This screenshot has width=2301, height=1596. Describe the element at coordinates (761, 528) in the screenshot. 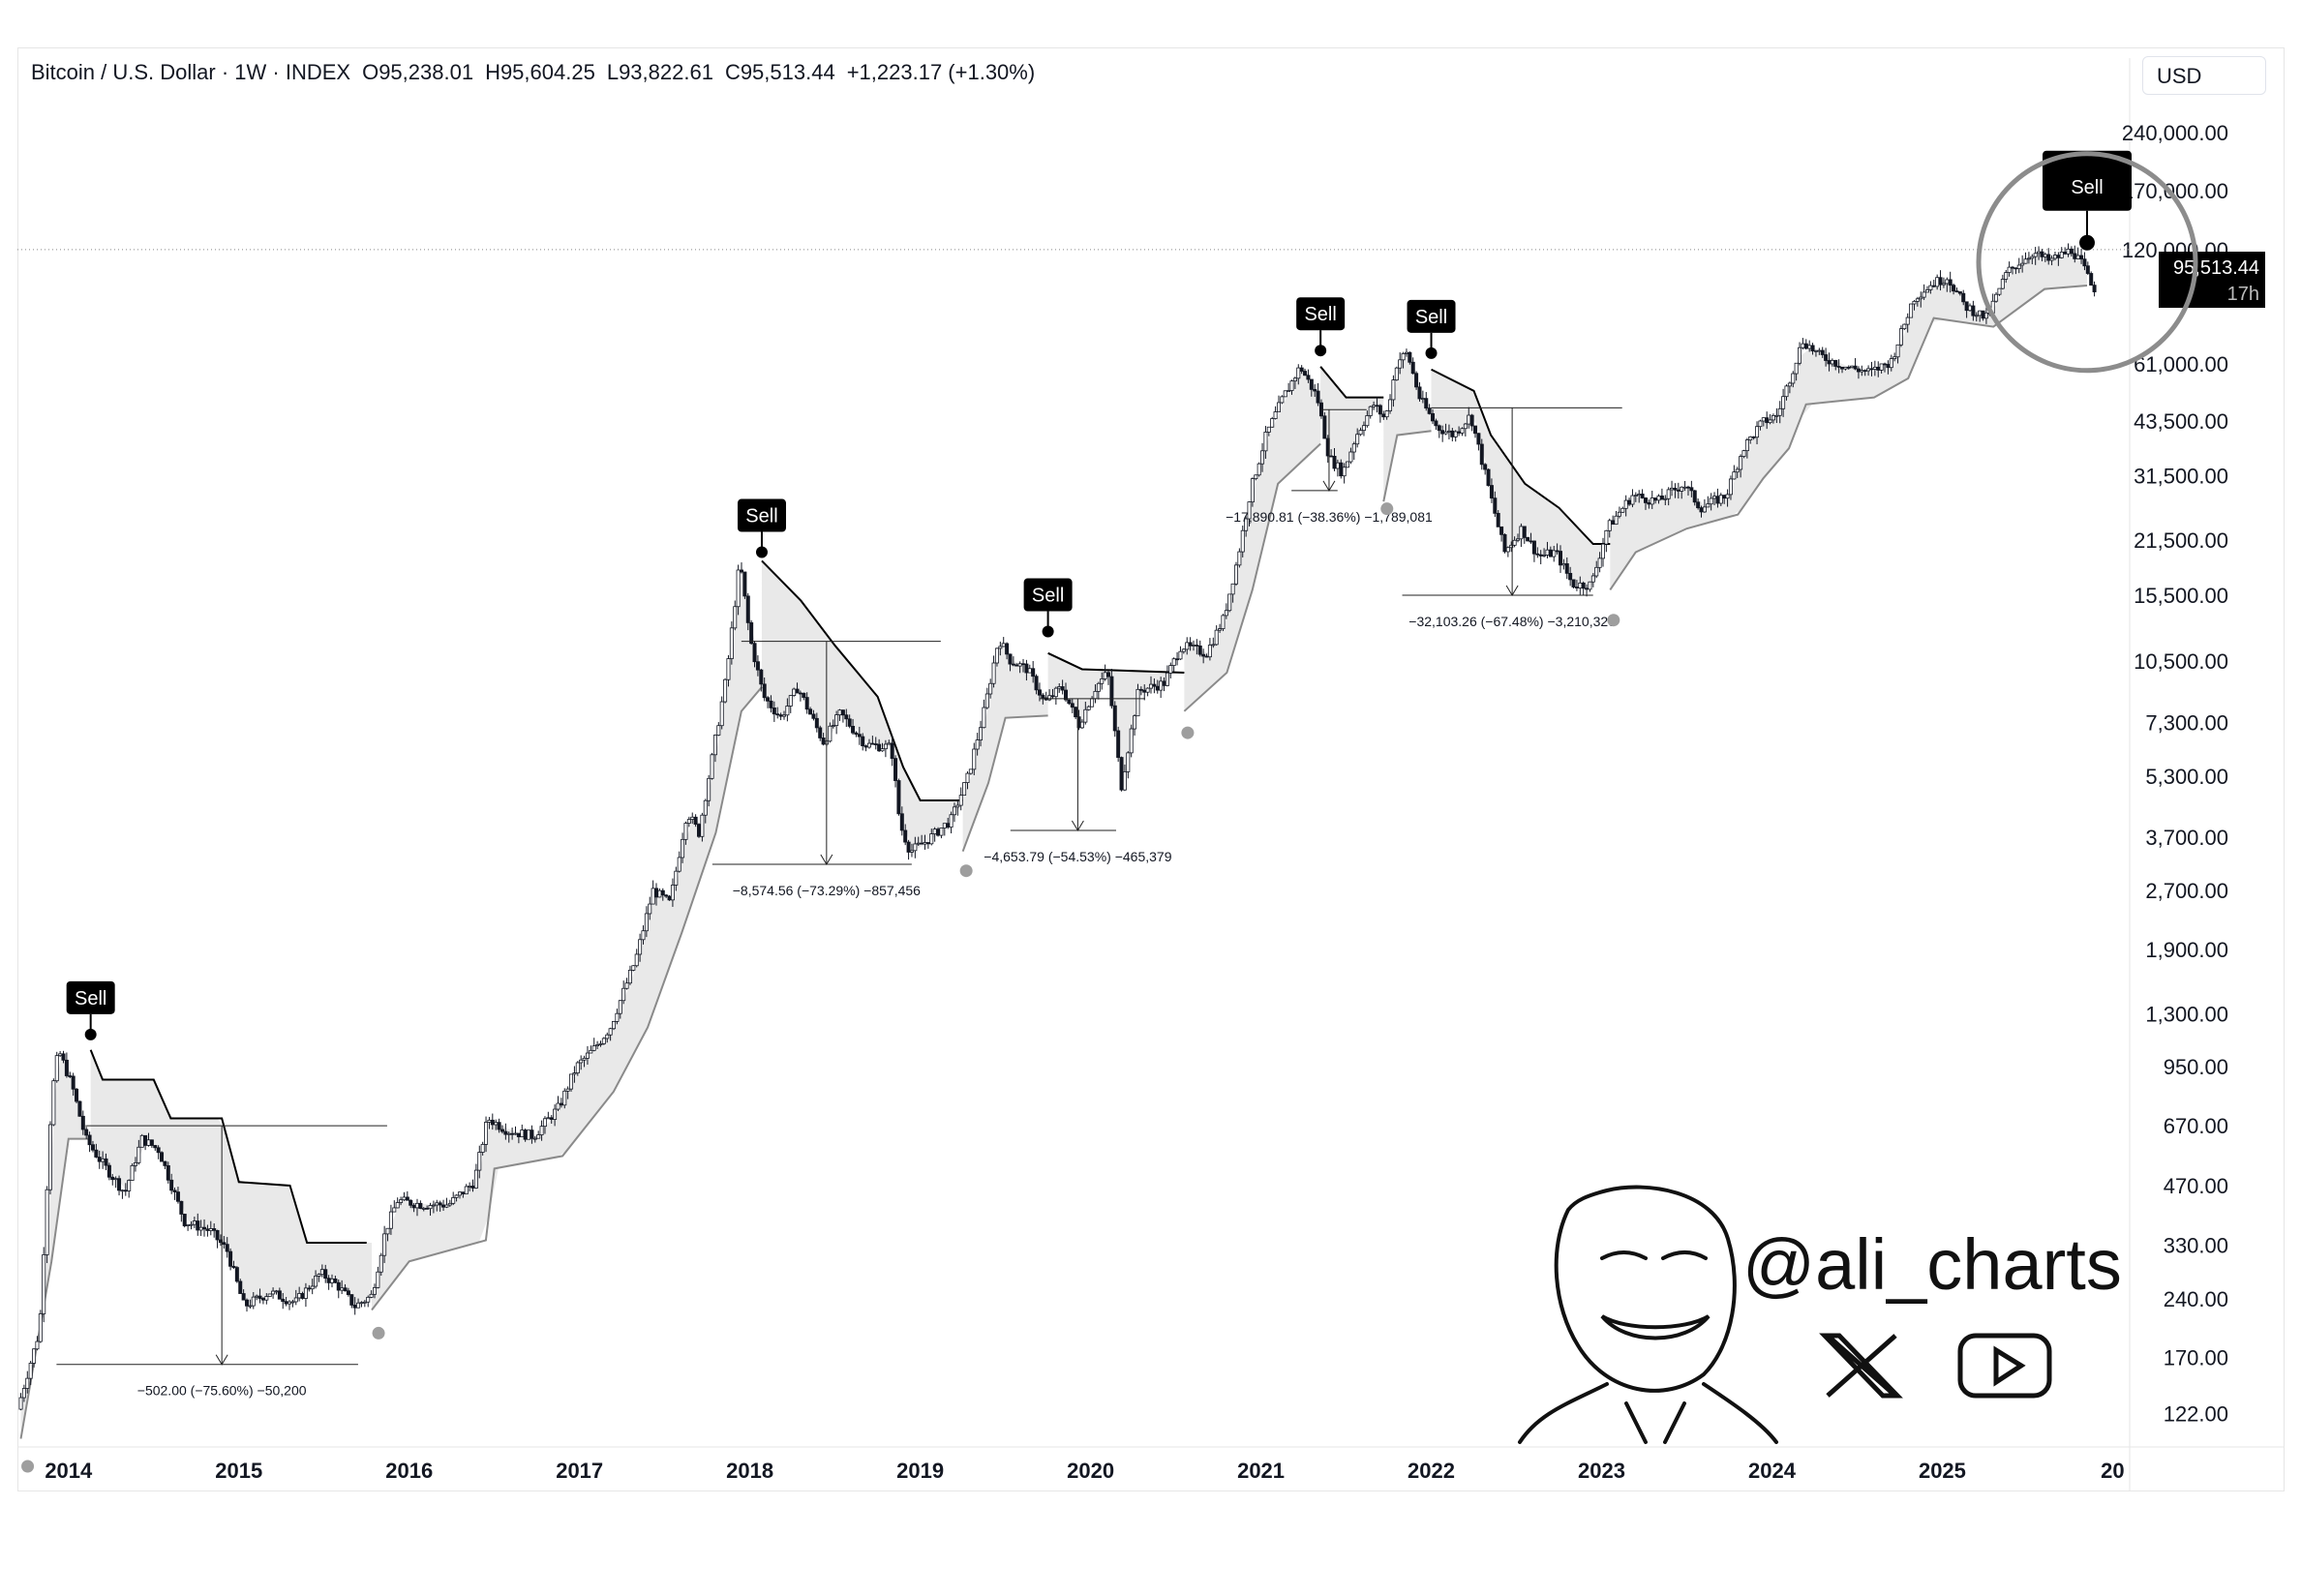

I see `sell-signal: Sell` at that location.